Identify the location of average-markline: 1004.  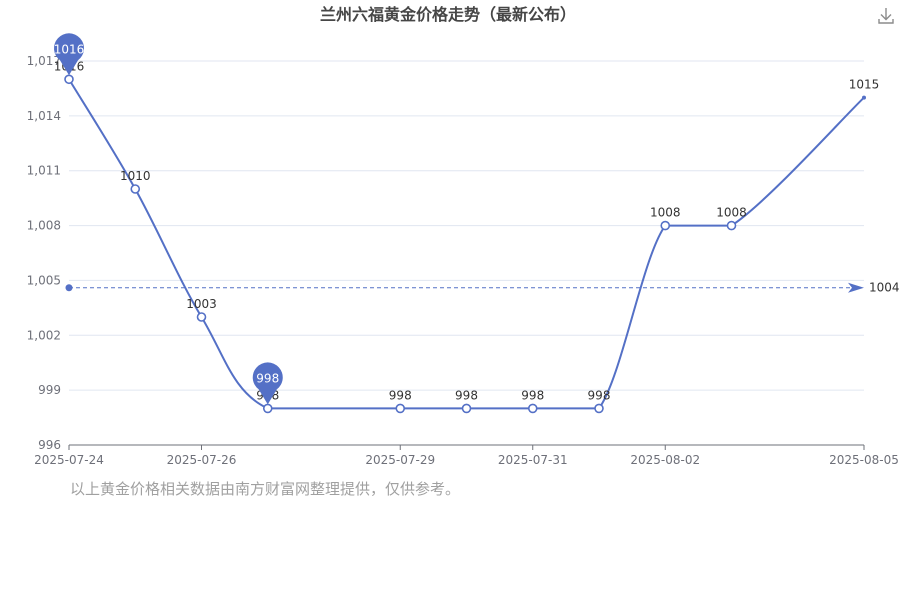
(482, 288).